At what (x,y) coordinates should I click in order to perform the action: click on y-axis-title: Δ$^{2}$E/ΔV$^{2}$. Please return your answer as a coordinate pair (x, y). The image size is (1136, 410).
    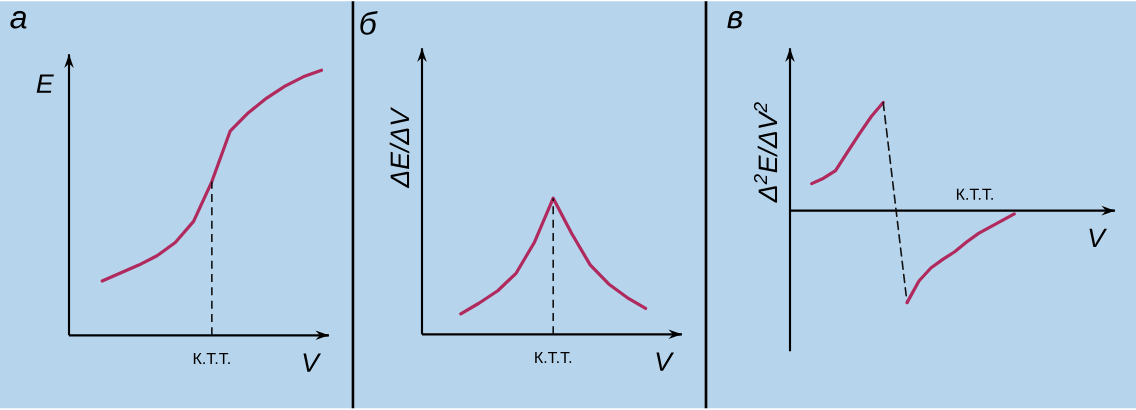
    Looking at the image, I should click on (765, 152).